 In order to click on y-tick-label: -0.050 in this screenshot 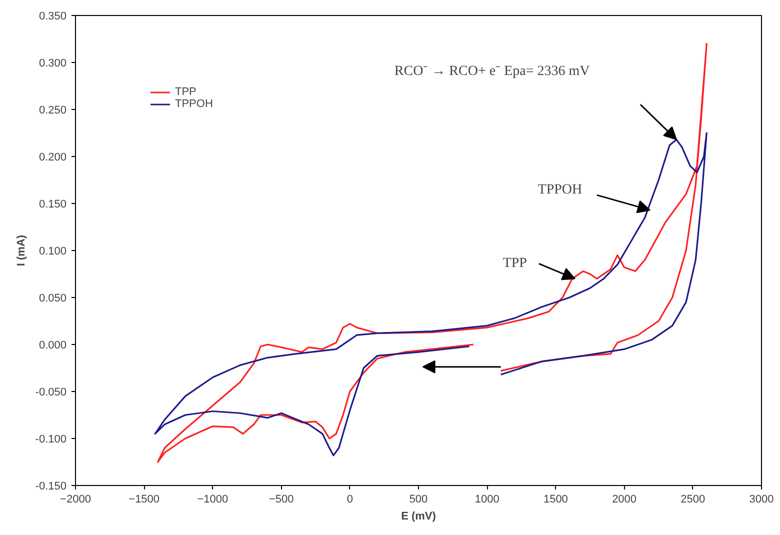, I will do `click(51, 392)`.